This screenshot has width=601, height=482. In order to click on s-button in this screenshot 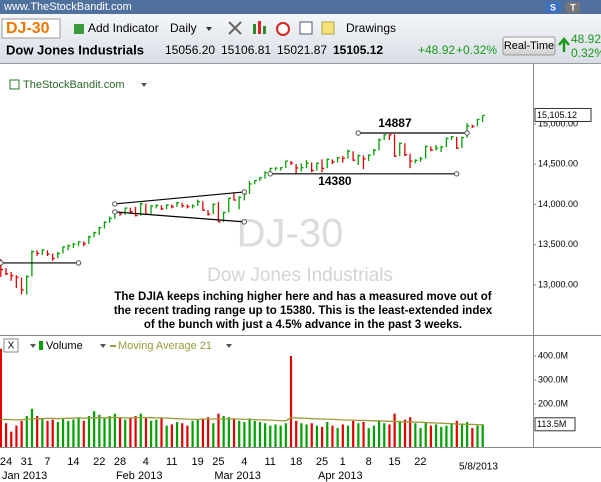, I will do `click(553, 7)`.